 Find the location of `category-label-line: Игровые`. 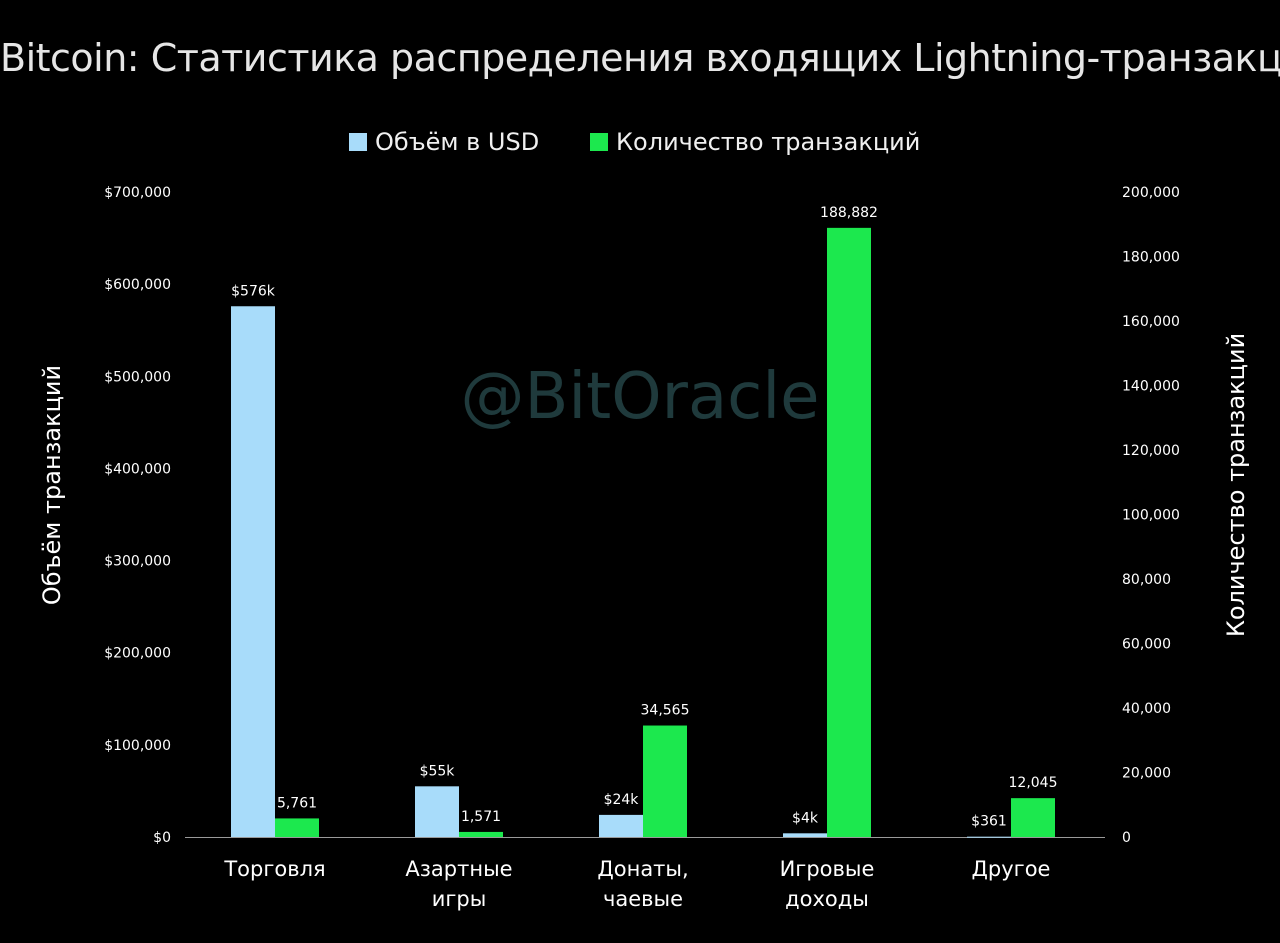

category-label-line: Игровые is located at coordinates (827, 869).